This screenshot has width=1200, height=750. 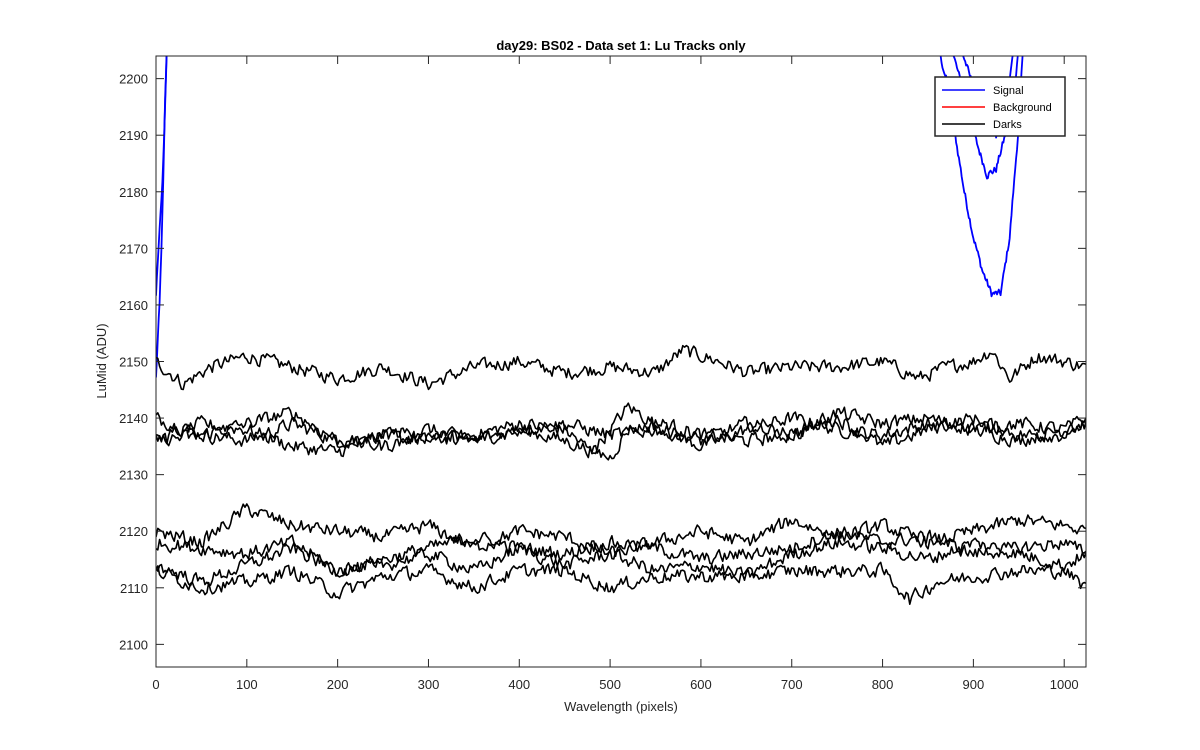 I want to click on x-tick-label: 600, so click(x=701, y=684).